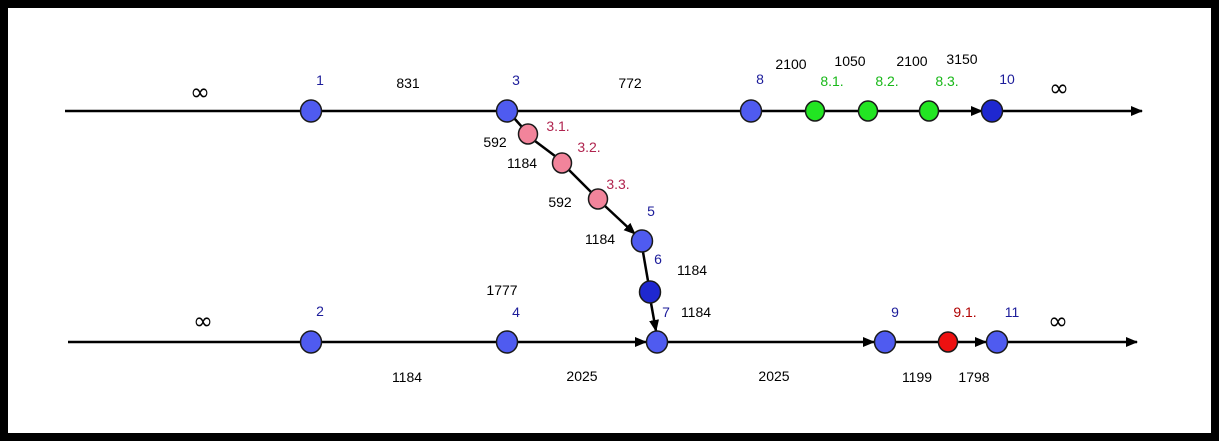  I want to click on edge-weight-5-6: 1184, so click(692, 270).